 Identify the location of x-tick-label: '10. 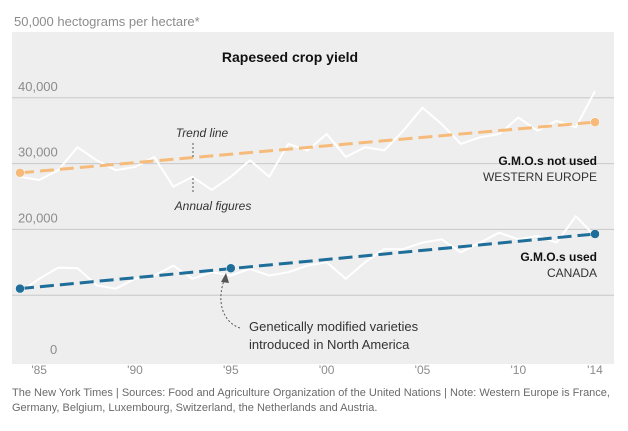
(519, 370).